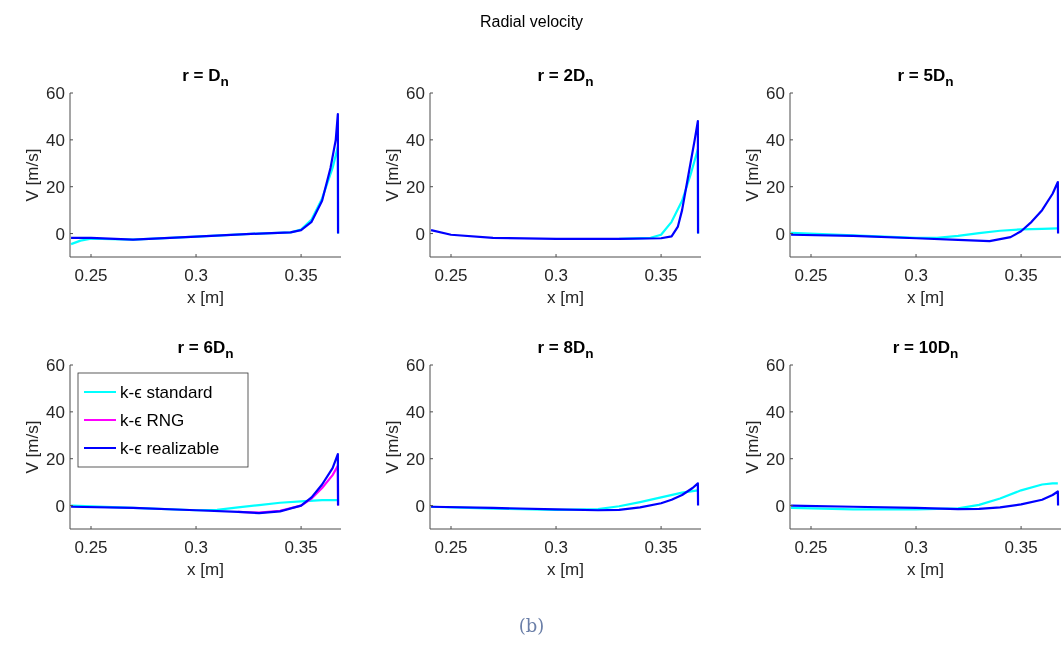 The image size is (1063, 658). What do you see at coordinates (170, 448) in the screenshot?
I see `legend-label: k-ϵ realizable` at bounding box center [170, 448].